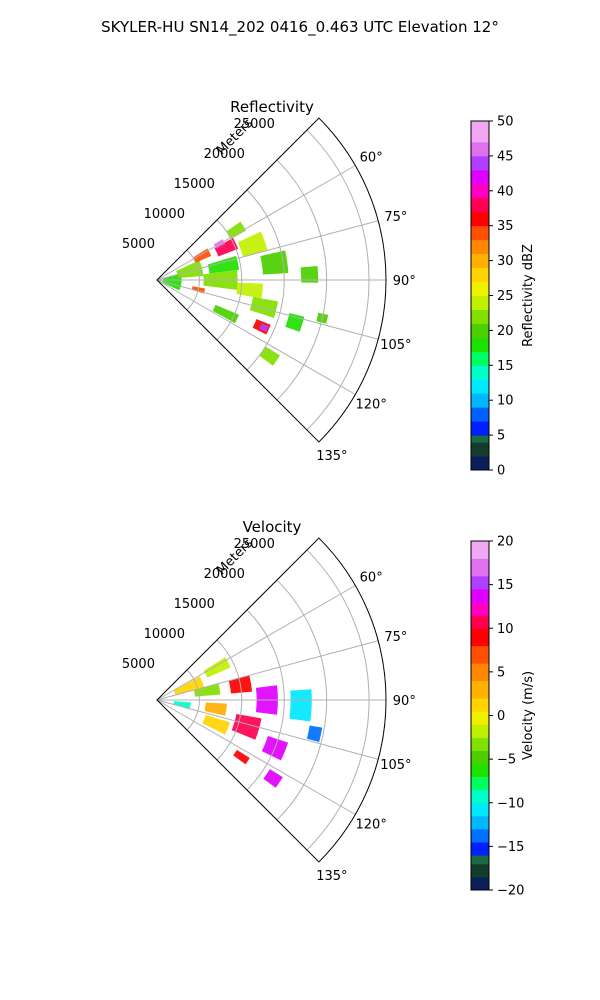 The height and width of the screenshot is (1000, 600). Describe the element at coordinates (506, 760) in the screenshot. I see `velocity-colorbar-tick-label: −5` at that location.